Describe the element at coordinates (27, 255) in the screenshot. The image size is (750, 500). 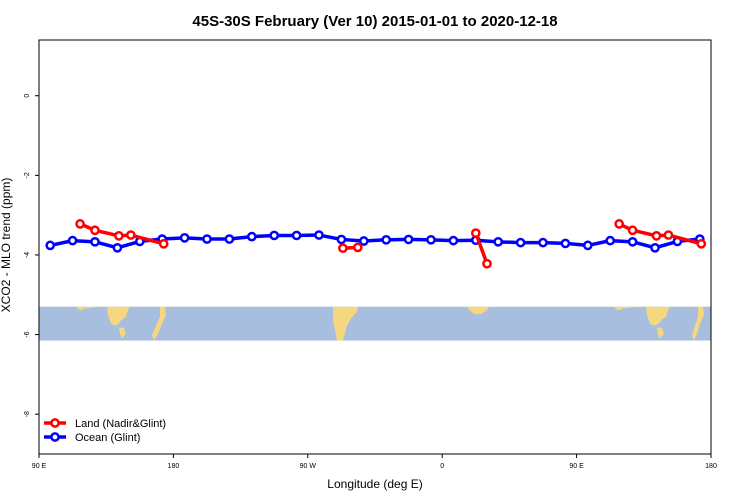
I see `y-tick-label-2: -4` at that location.